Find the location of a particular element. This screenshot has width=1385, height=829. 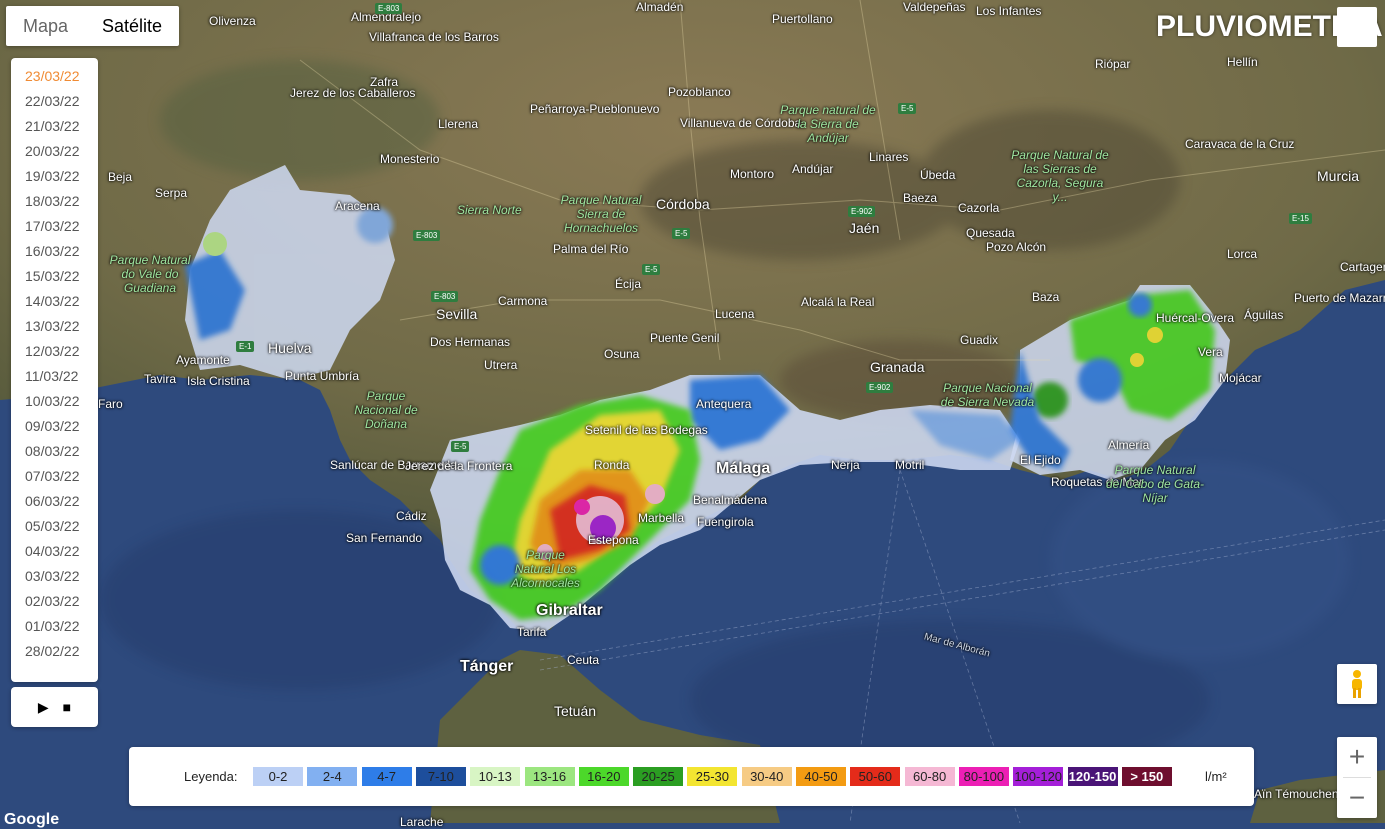

date-item: 04/03/22 is located at coordinates (52, 551).